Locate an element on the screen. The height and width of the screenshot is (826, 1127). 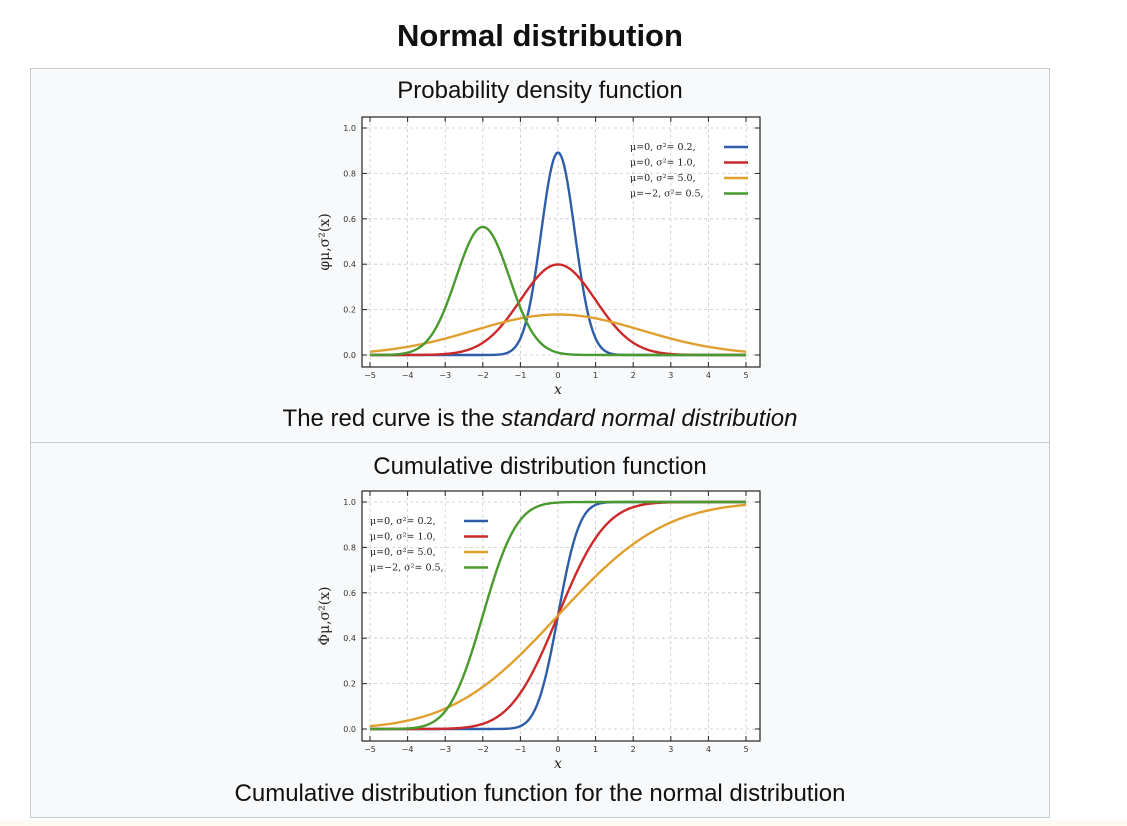
page-title: Normal distribution is located at coordinates (540, 35).